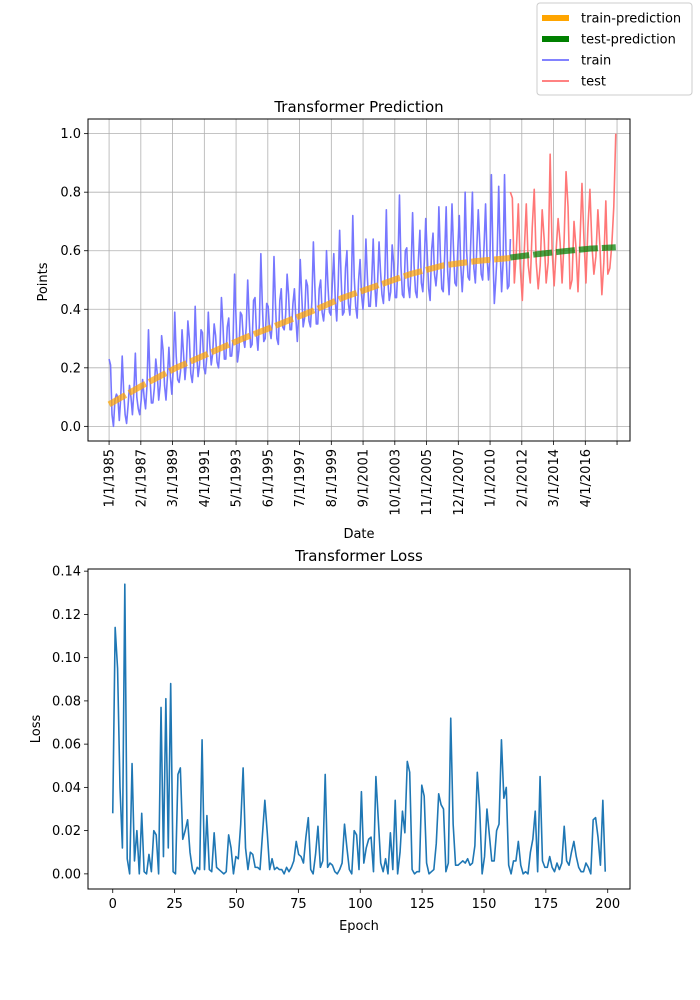 Image resolution: width=700 pixels, height=1000 pixels. Describe the element at coordinates (491, 478) in the screenshot. I see `prediction-x-tick-label: 1/1/2010` at that location.